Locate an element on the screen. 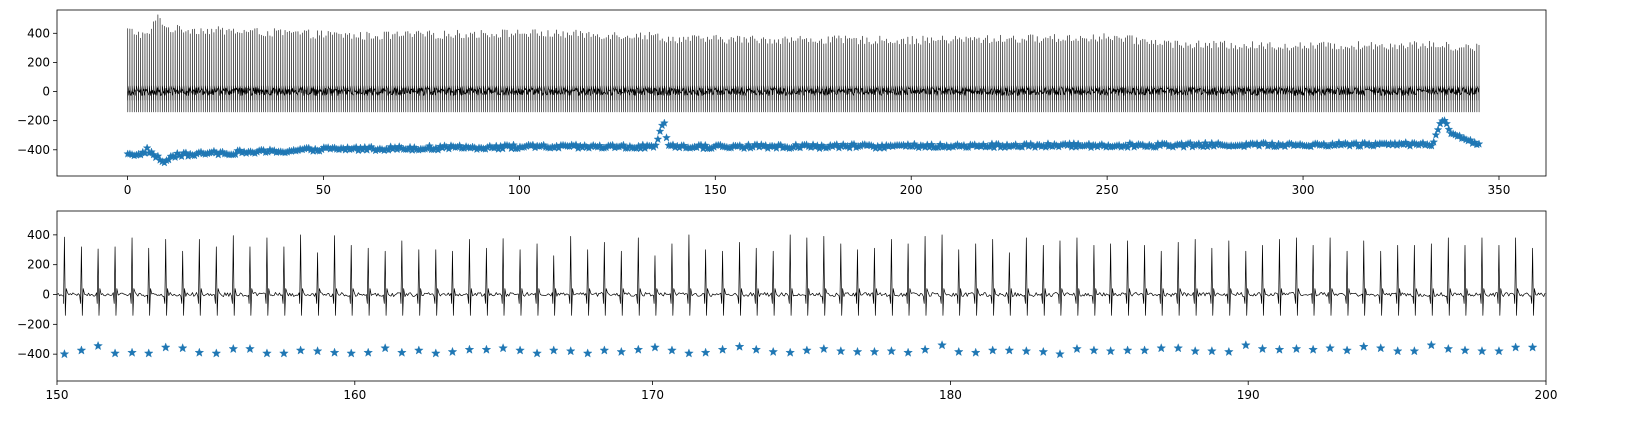 The height and width of the screenshot is (428, 1630). x-tick-label: 250 is located at coordinates (1107, 190).